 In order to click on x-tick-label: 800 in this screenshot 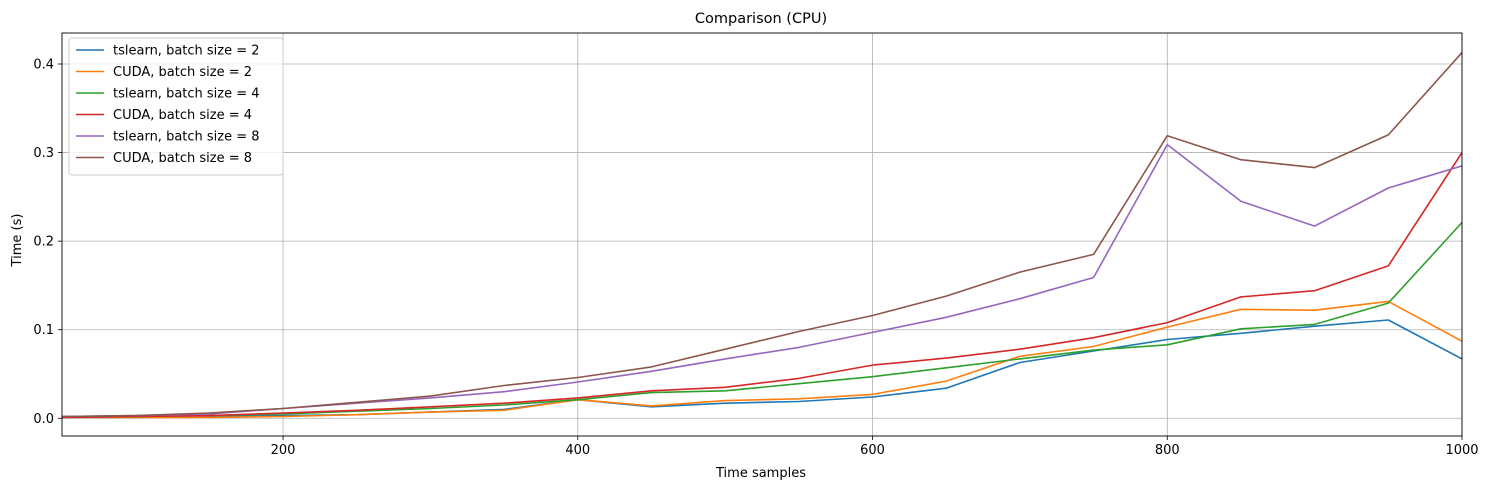, I will do `click(1167, 450)`.